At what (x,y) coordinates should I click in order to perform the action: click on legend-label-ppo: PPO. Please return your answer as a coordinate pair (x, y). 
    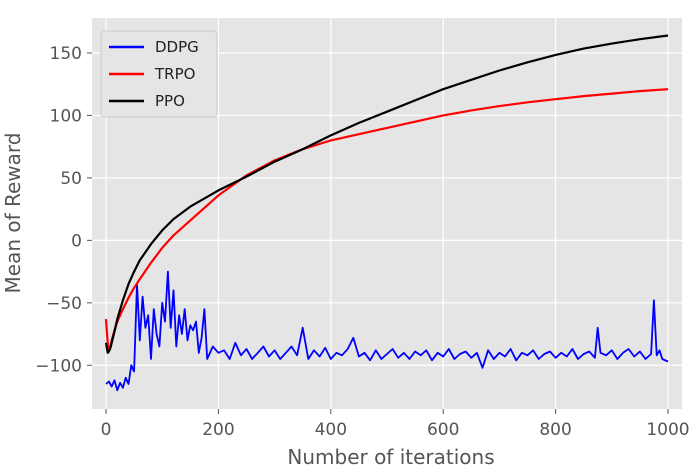
    Looking at the image, I should click on (170, 101).